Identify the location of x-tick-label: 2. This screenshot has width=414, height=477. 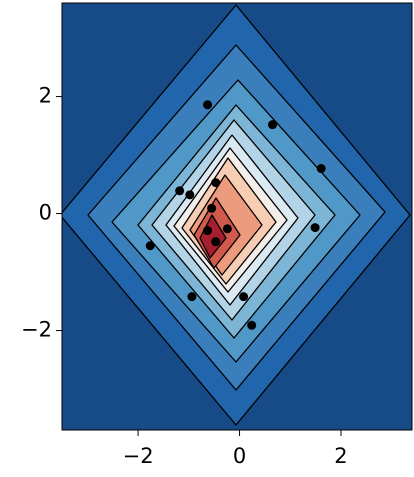
(340, 456).